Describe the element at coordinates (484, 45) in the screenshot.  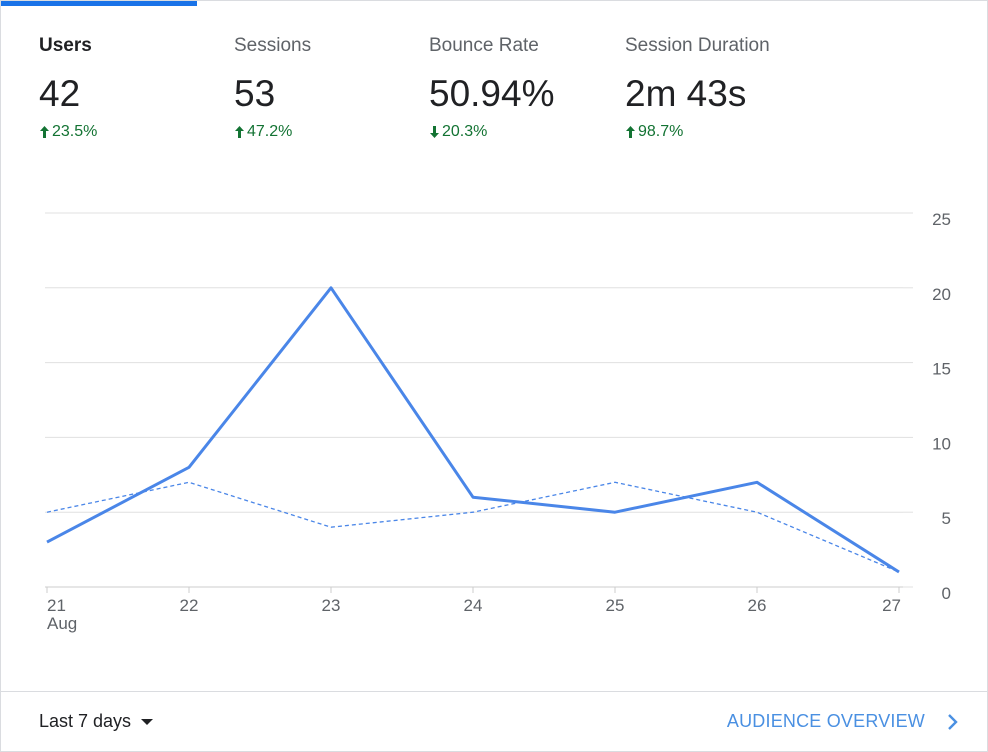
I see `metric-label: Bounce Rate` at that location.